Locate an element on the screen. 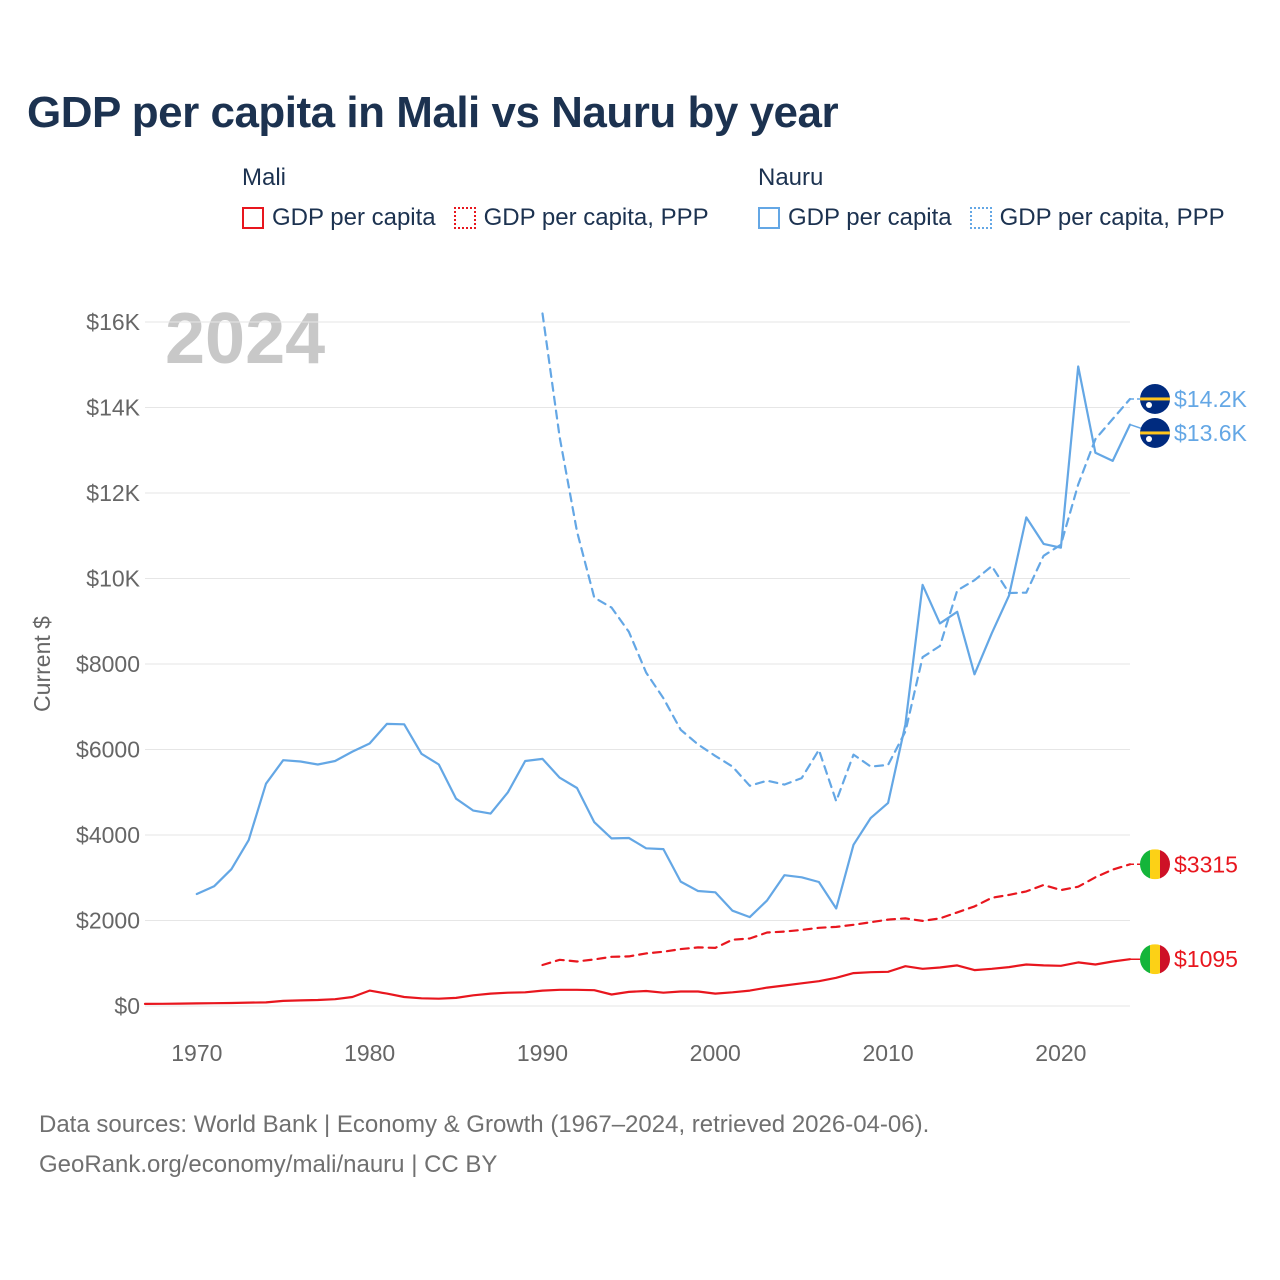  end-value-label: $3315 is located at coordinates (1206, 864).